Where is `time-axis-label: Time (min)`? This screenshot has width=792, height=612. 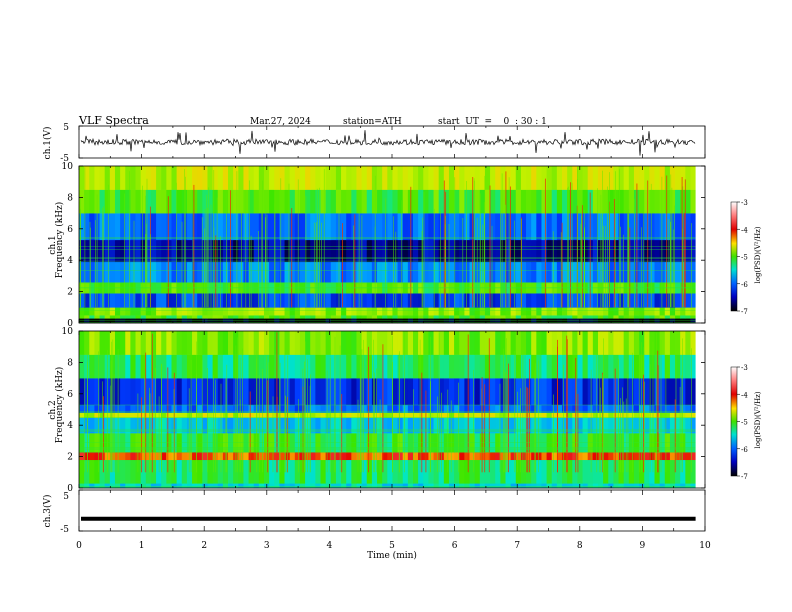 time-axis-label: Time (min) is located at coordinates (392, 555).